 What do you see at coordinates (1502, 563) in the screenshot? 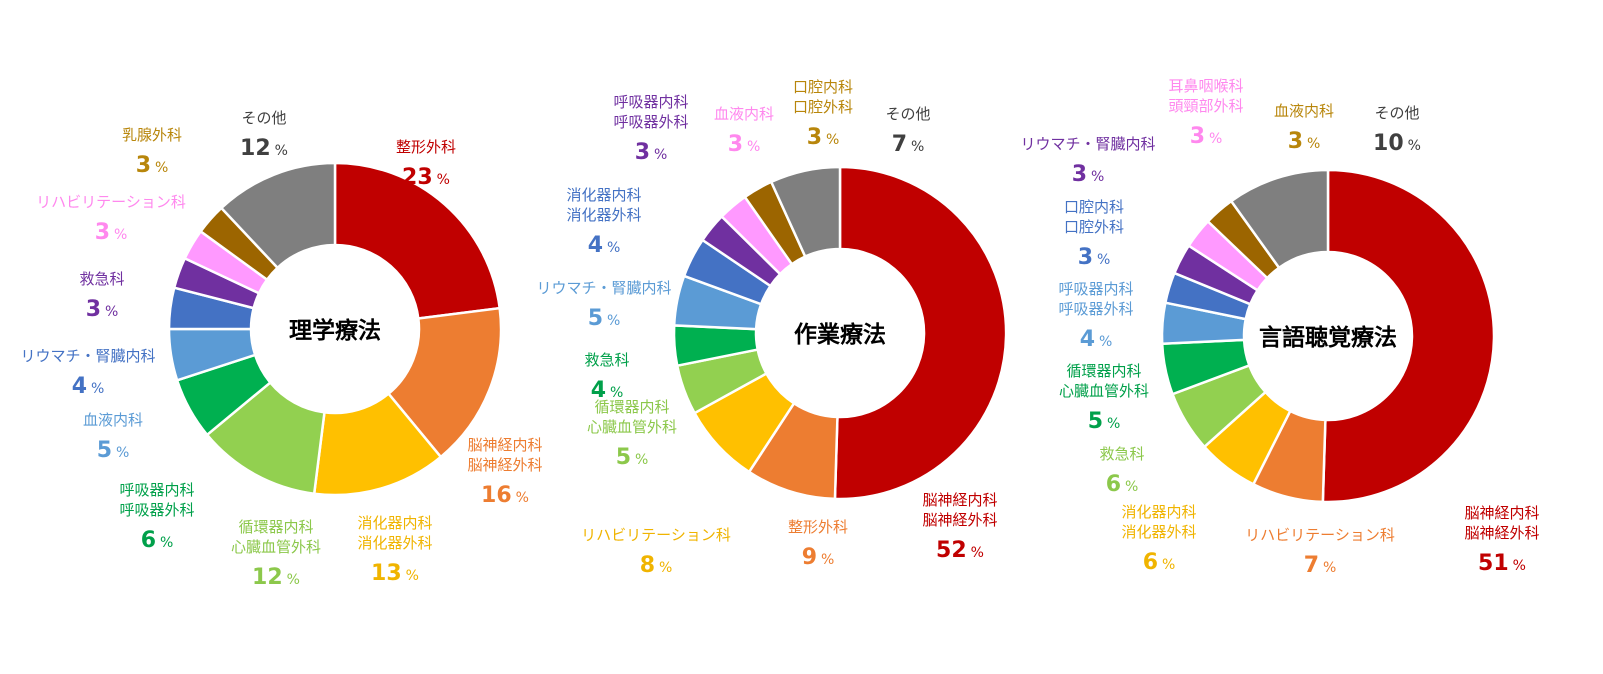
I see `slice-label-value: 51%` at bounding box center [1502, 563].